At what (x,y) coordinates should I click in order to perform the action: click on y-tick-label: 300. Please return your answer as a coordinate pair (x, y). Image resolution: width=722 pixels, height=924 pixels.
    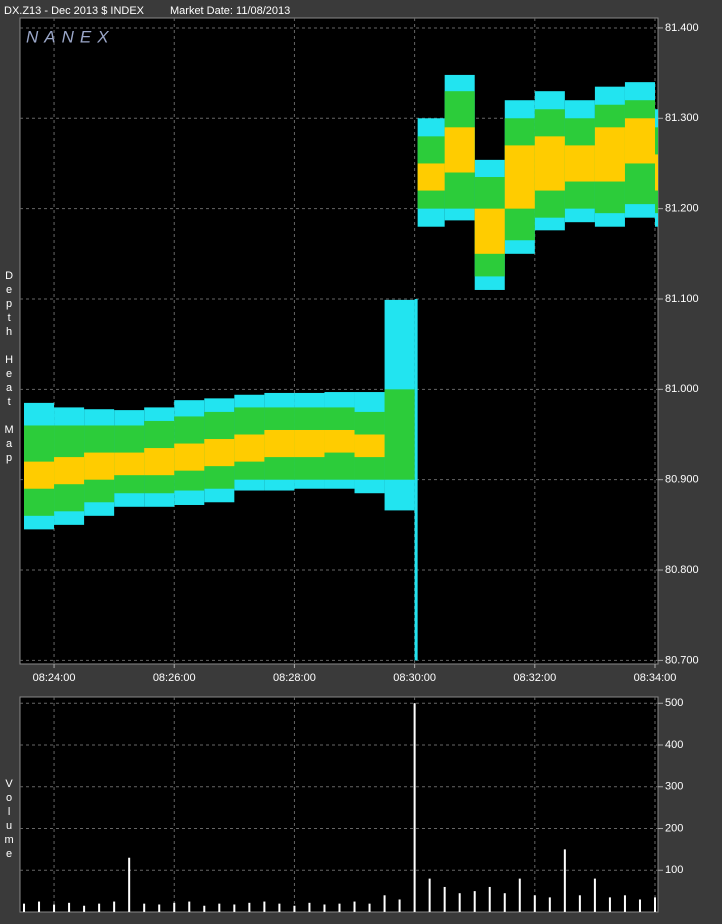
    Looking at the image, I should click on (674, 787).